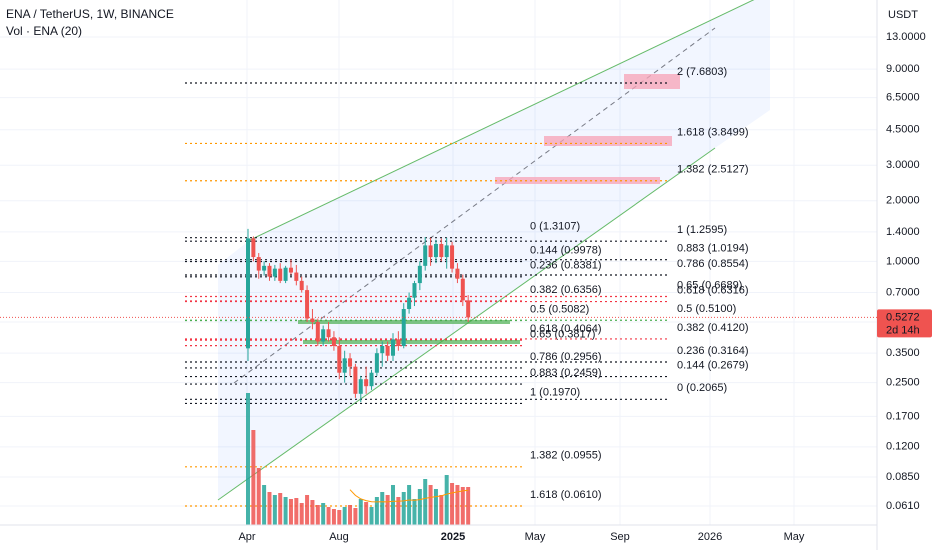 The image size is (932, 550). Describe the element at coordinates (903, 383) in the screenshot. I see `y-tick-label: 0.2500` at that location.